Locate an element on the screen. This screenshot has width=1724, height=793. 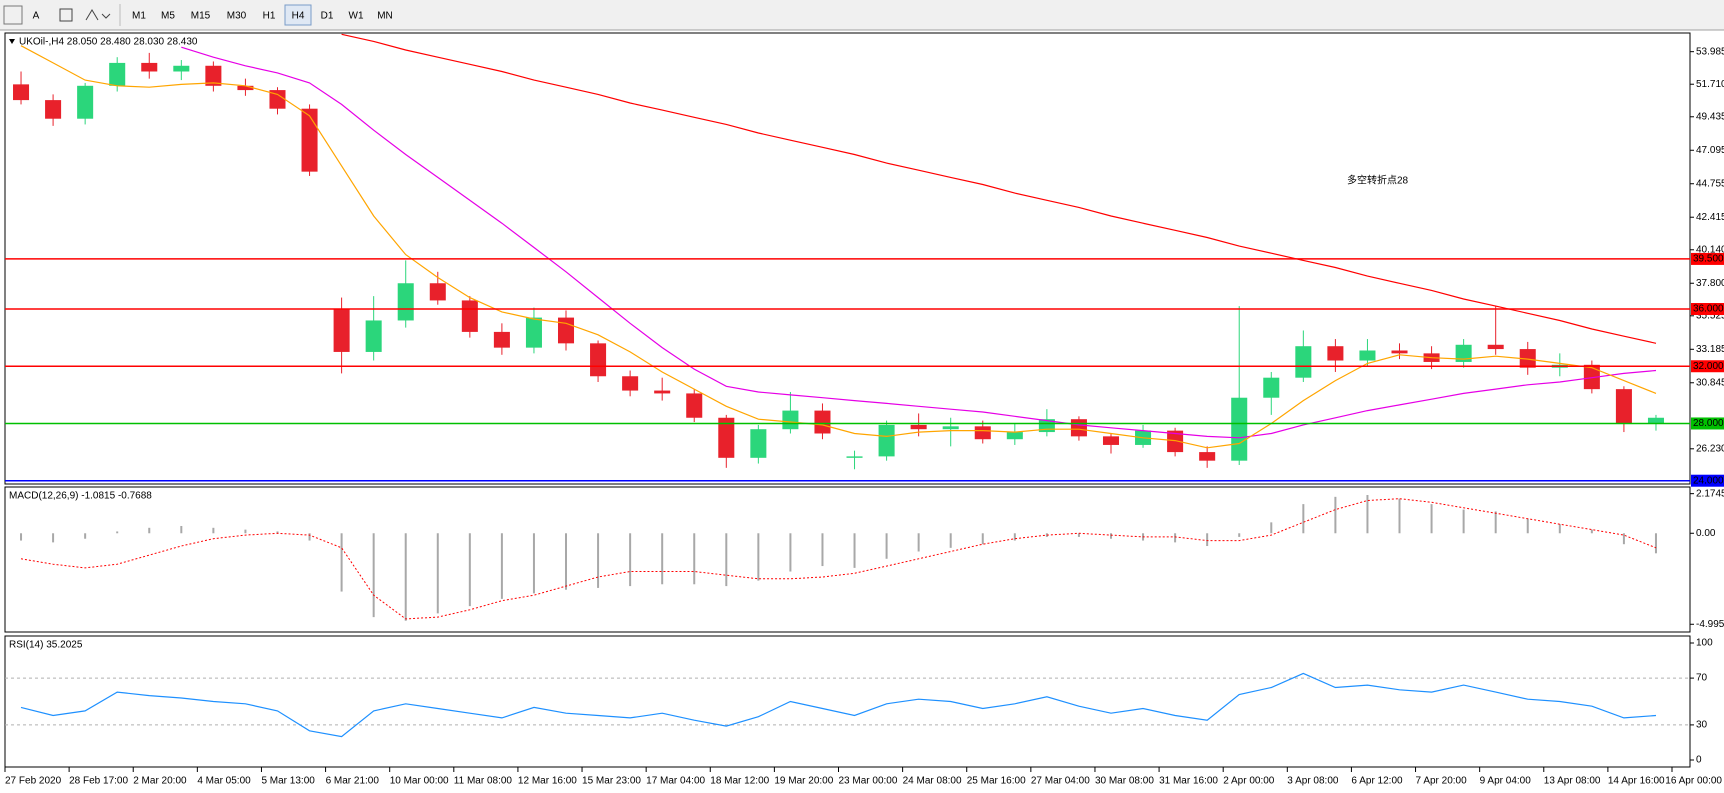
x-tick-label: 2 Mar 20:00 is located at coordinates (160, 781).